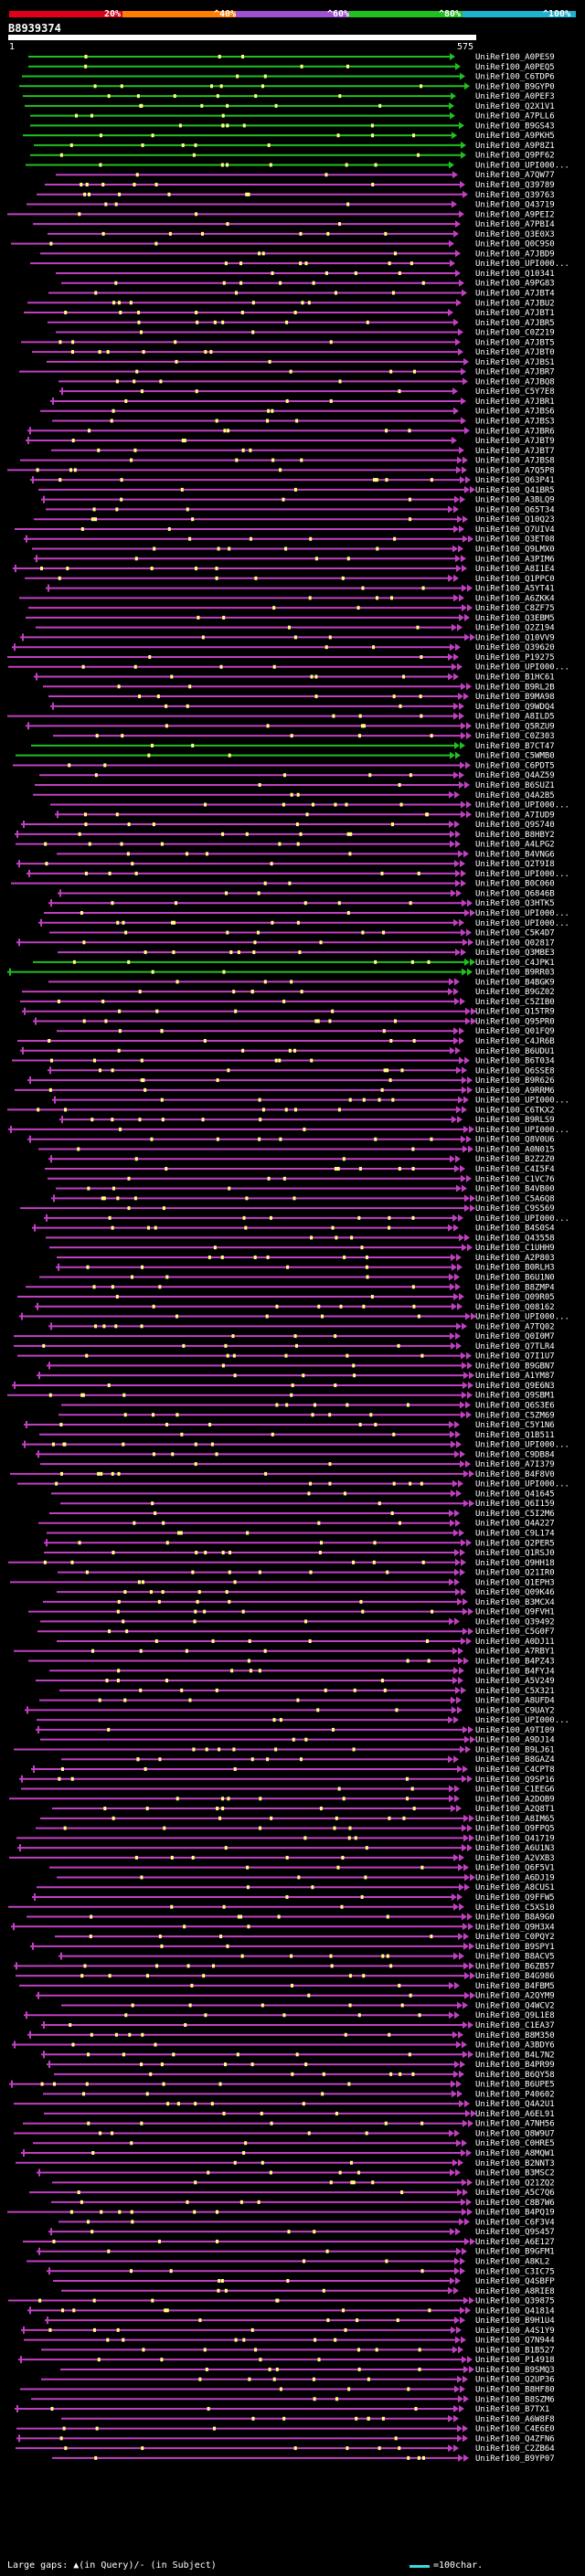 The image size is (585, 2576). What do you see at coordinates (515, 2005) in the screenshot?
I see `hit-label: UniRef100_Q4WCV2` at bounding box center [515, 2005].